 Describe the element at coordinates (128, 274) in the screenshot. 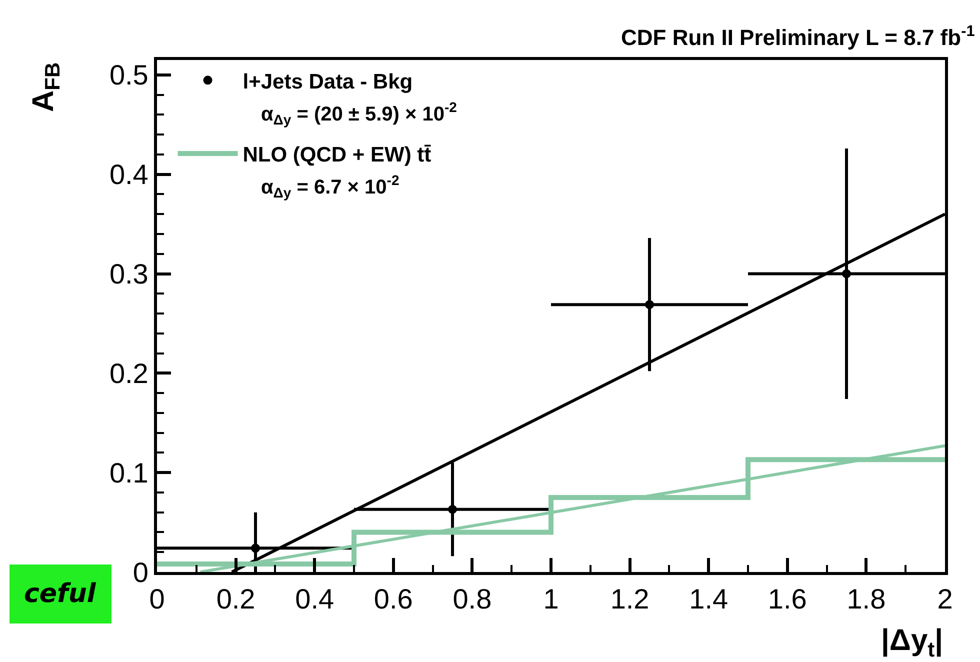

I see `y-tick-label: 0.3` at that location.